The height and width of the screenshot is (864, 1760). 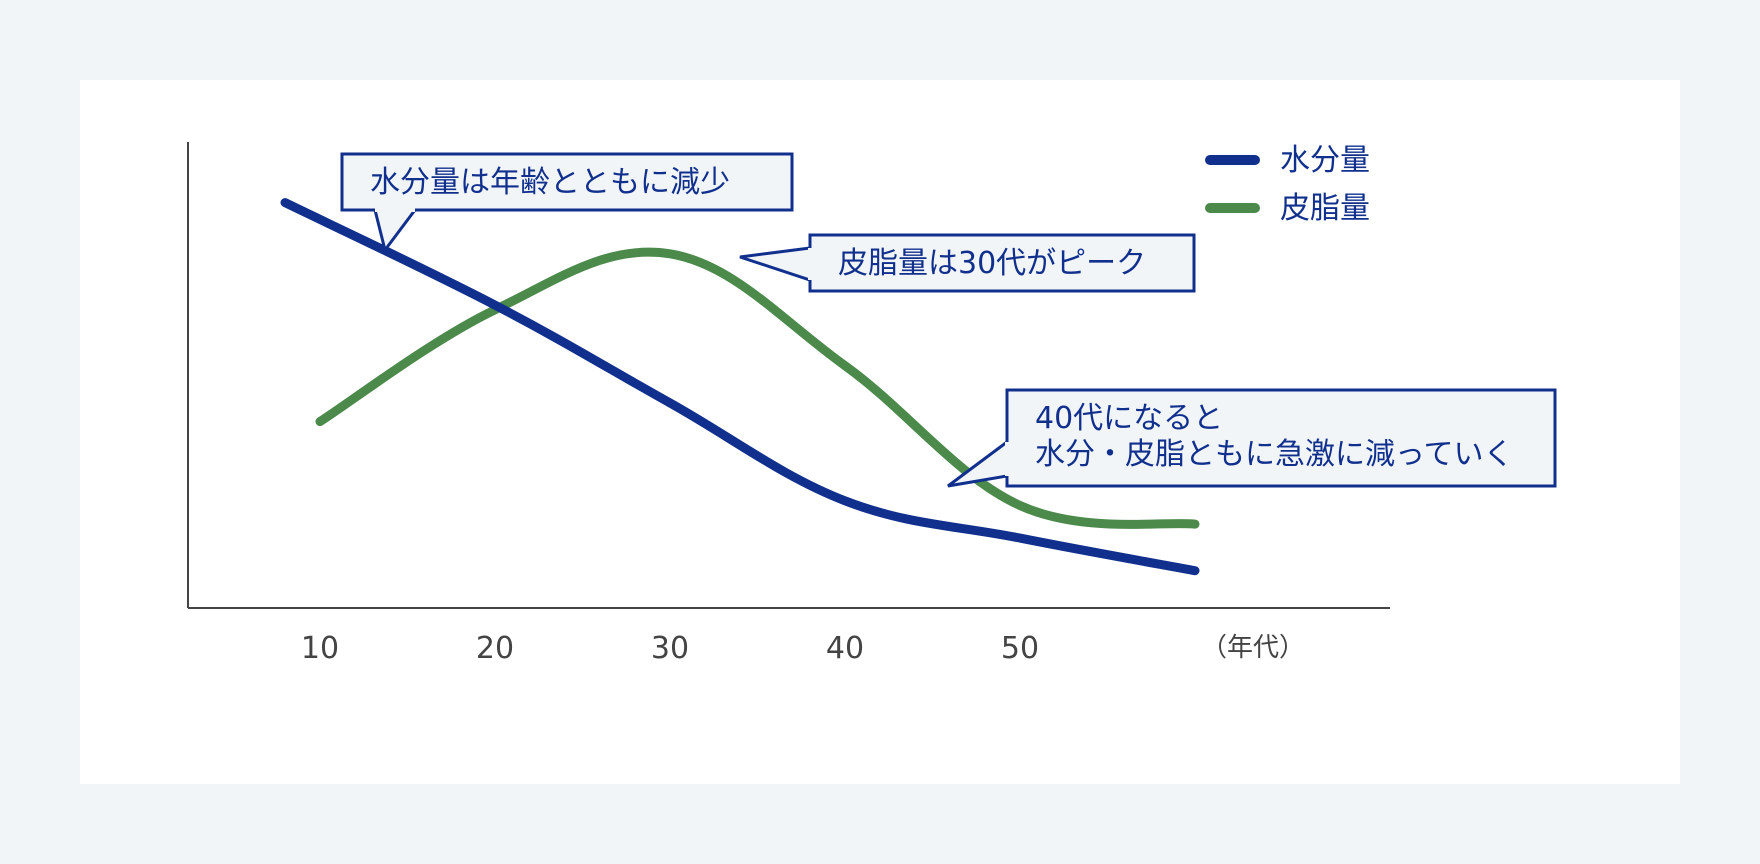 What do you see at coordinates (1020, 648) in the screenshot?
I see `x-tick-label: 50` at bounding box center [1020, 648].